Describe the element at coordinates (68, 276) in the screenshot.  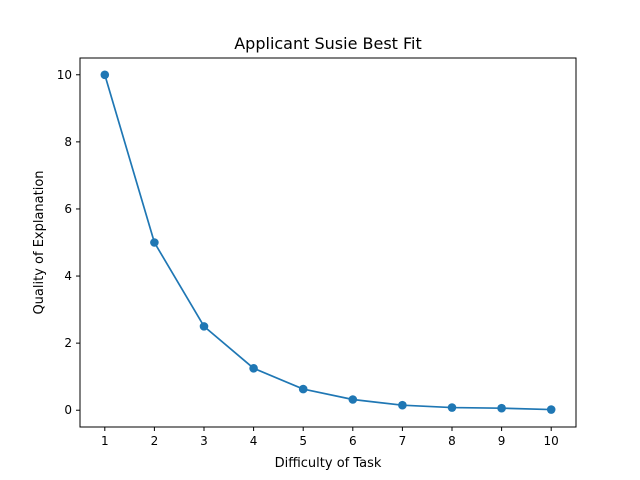
I see `y-tick-label: 4` at that location.